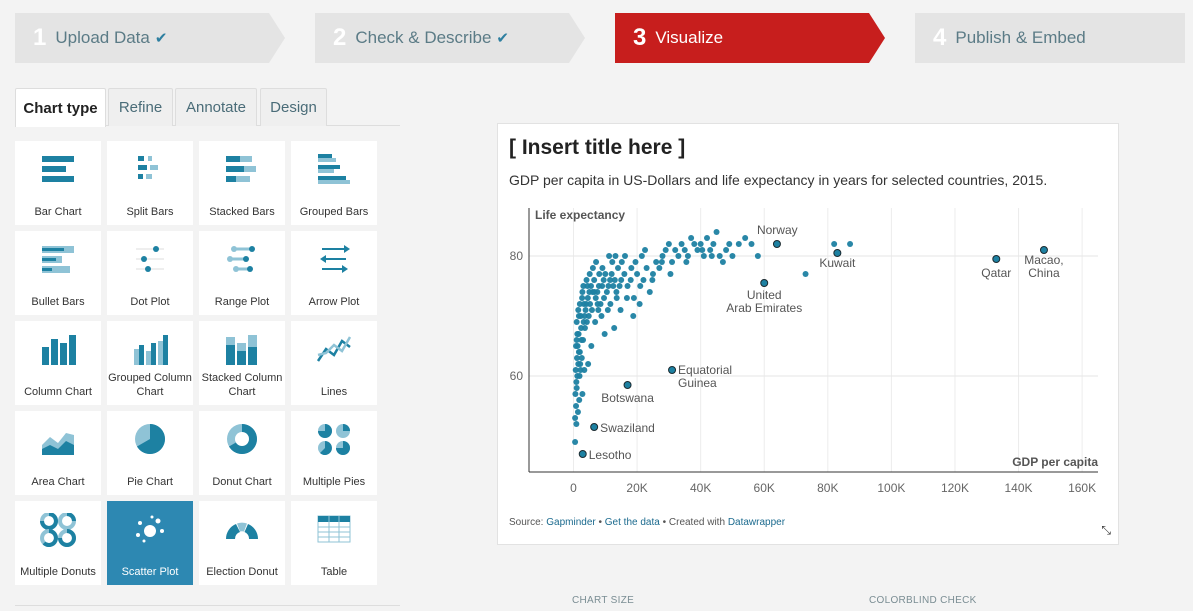 The image size is (1193, 611). What do you see at coordinates (58, 273) in the screenshot?
I see `chart-type-bullet-bars: Bullet Bars` at bounding box center [58, 273].